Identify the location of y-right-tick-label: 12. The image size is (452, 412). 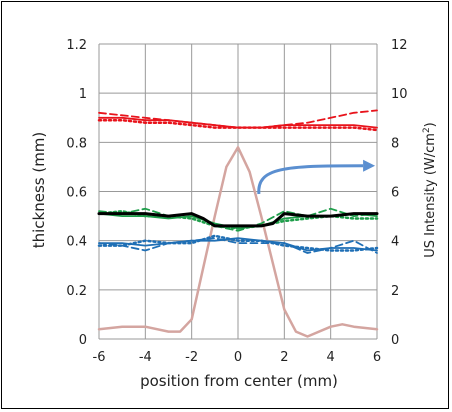
(399, 45).